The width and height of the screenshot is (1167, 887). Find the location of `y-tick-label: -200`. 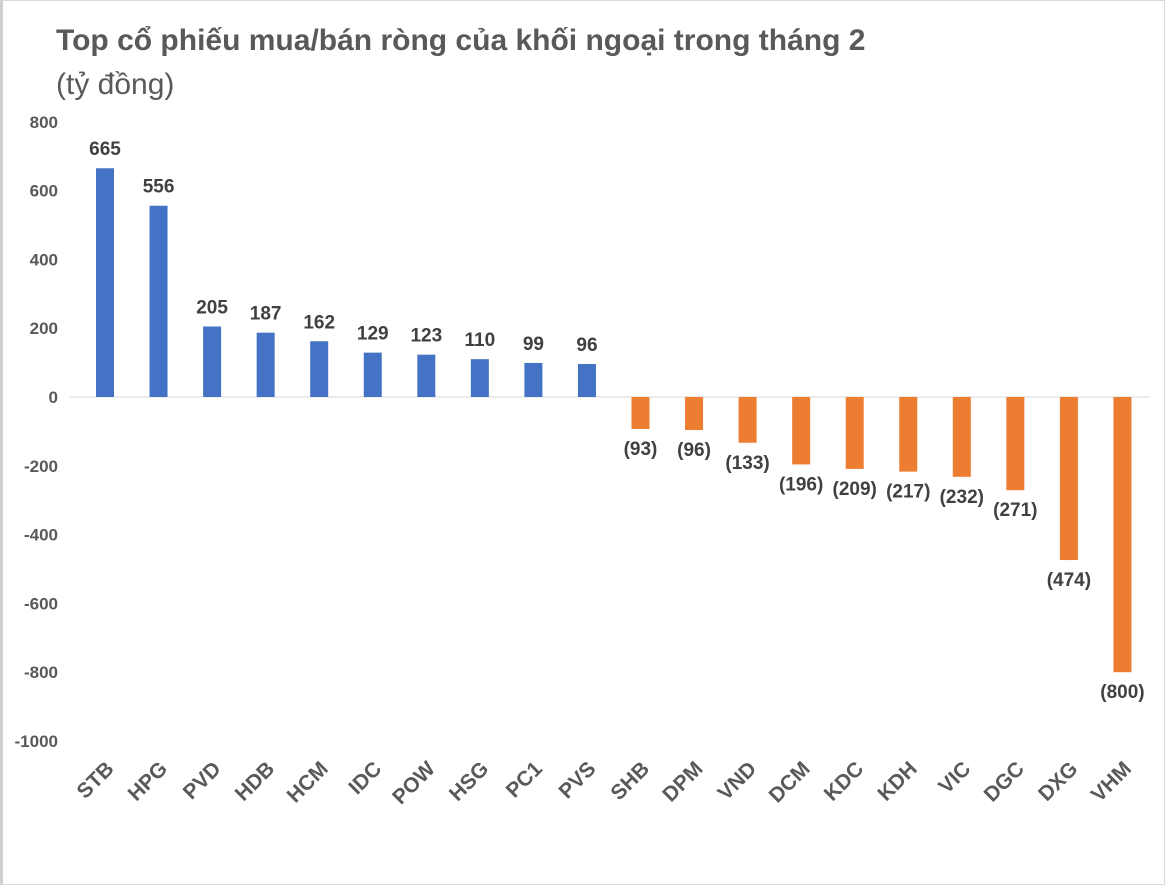

y-tick-label: -200 is located at coordinates (41, 466).